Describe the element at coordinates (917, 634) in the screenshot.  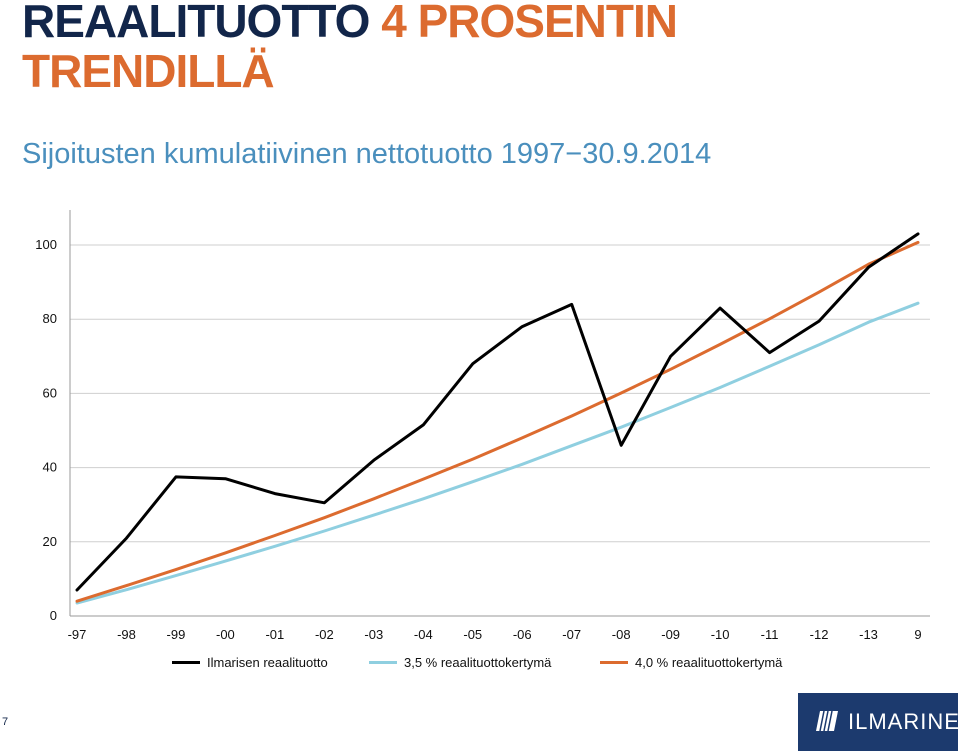
I see `x-tick-label: 9` at that location.